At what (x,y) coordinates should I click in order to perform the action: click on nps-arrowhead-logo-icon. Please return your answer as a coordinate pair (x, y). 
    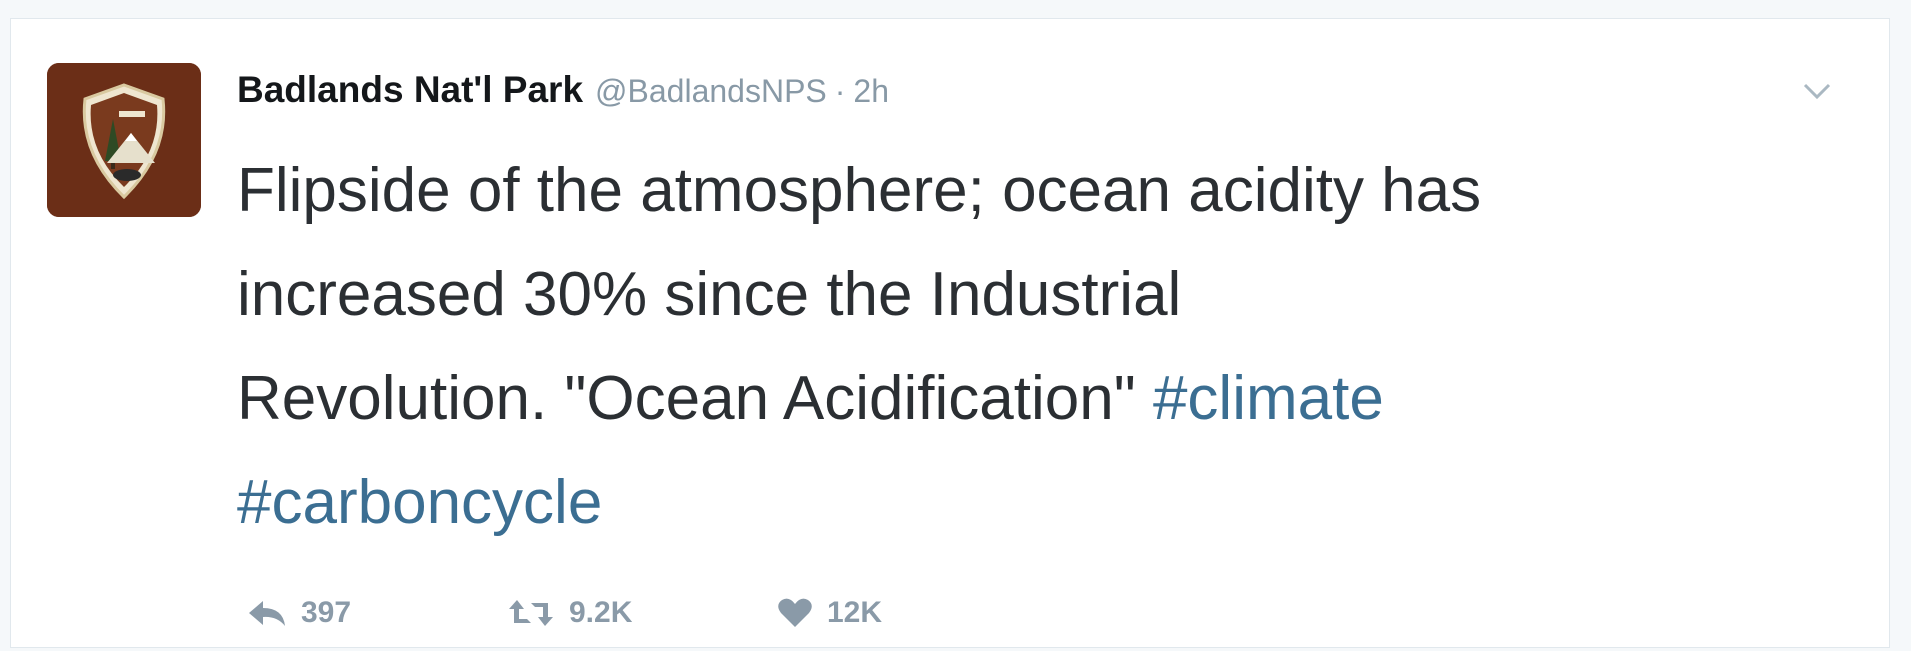
    Looking at the image, I should click on (124, 140).